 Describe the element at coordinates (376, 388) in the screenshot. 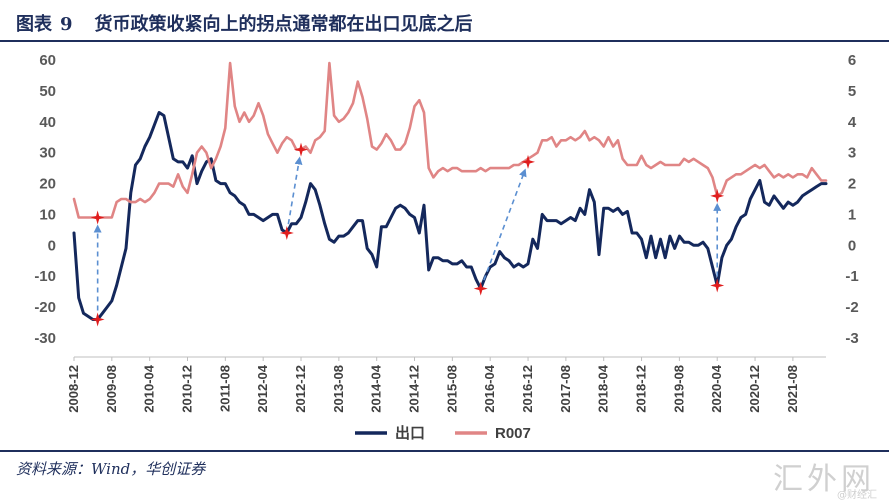

I see `x-tick-label: 2014-04` at that location.